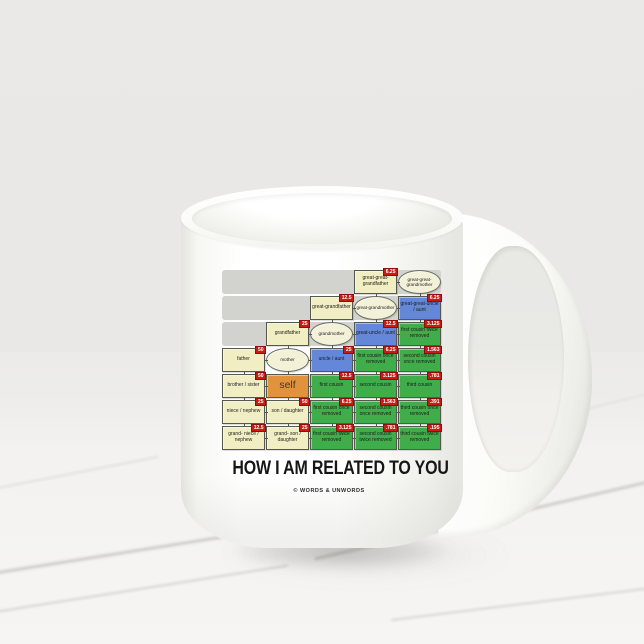 The height and width of the screenshot is (644, 644). I want to click on cell-label: great-great-grandmother, so click(419, 281).